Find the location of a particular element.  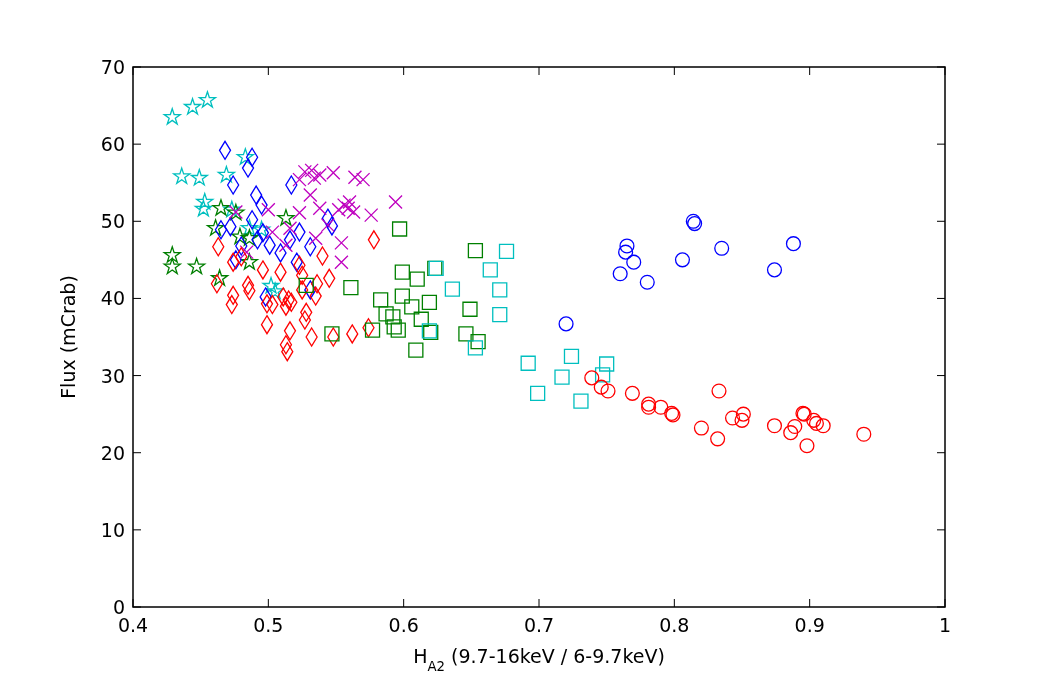

x-tick-label: 0.8 is located at coordinates (674, 625).